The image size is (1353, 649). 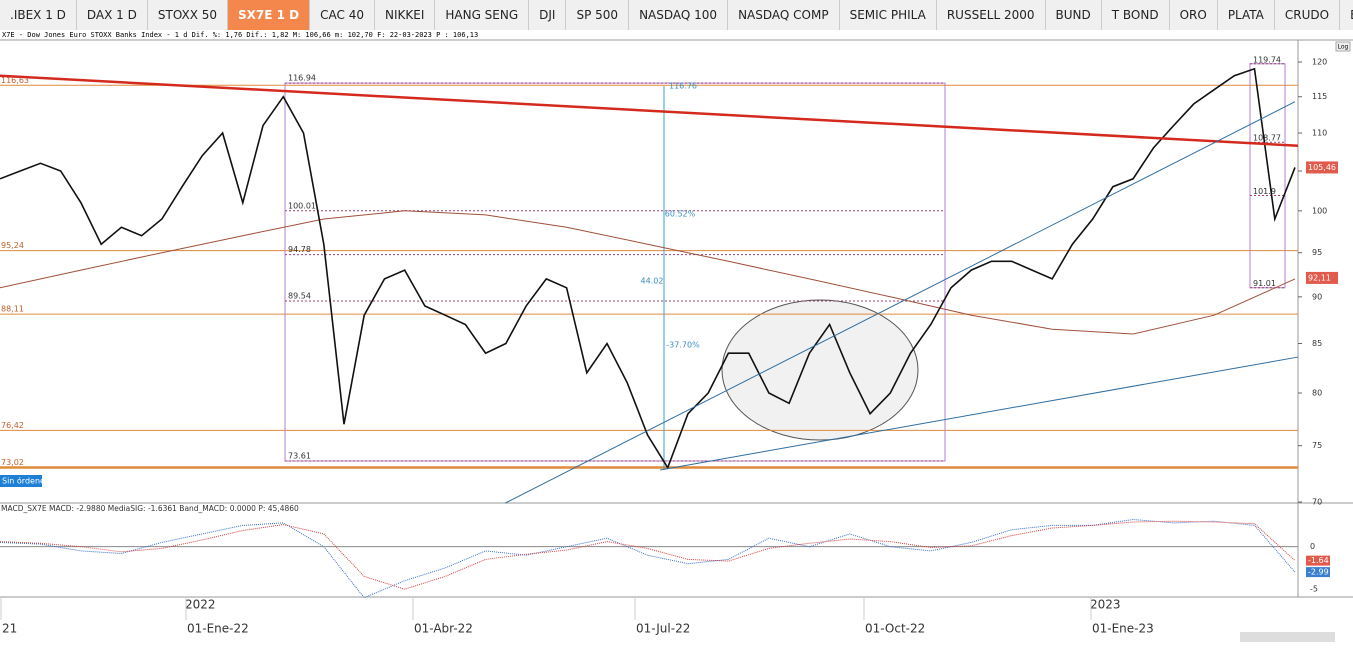 What do you see at coordinates (12, 425) in the screenshot?
I see `level-label: 76,42` at bounding box center [12, 425].